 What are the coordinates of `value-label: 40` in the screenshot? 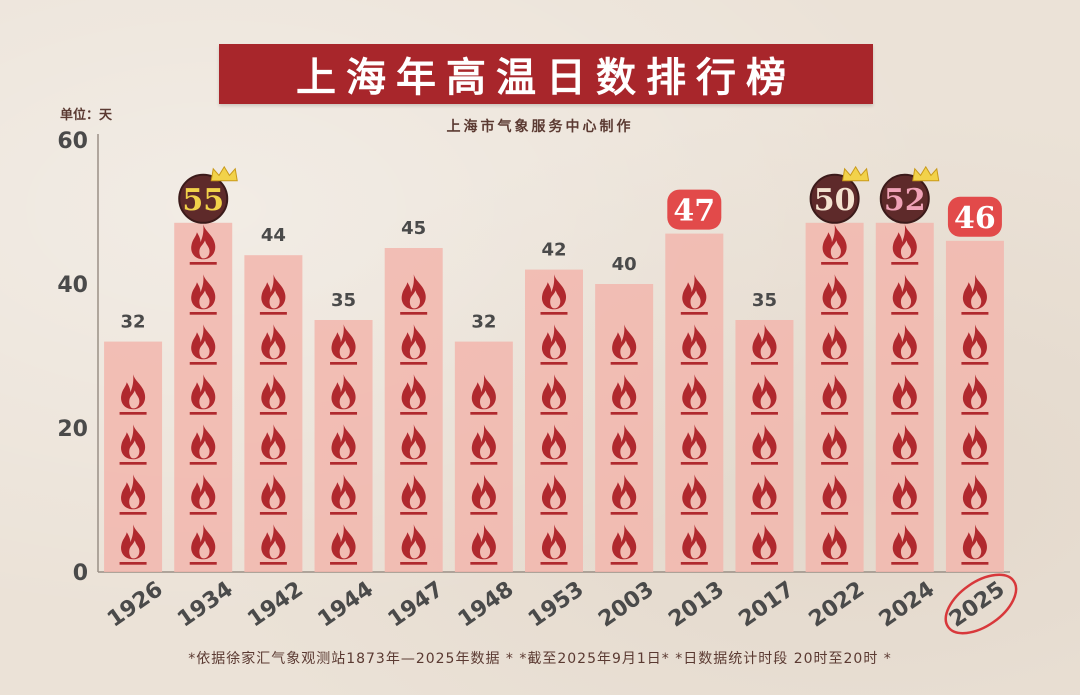 It's located at (624, 264).